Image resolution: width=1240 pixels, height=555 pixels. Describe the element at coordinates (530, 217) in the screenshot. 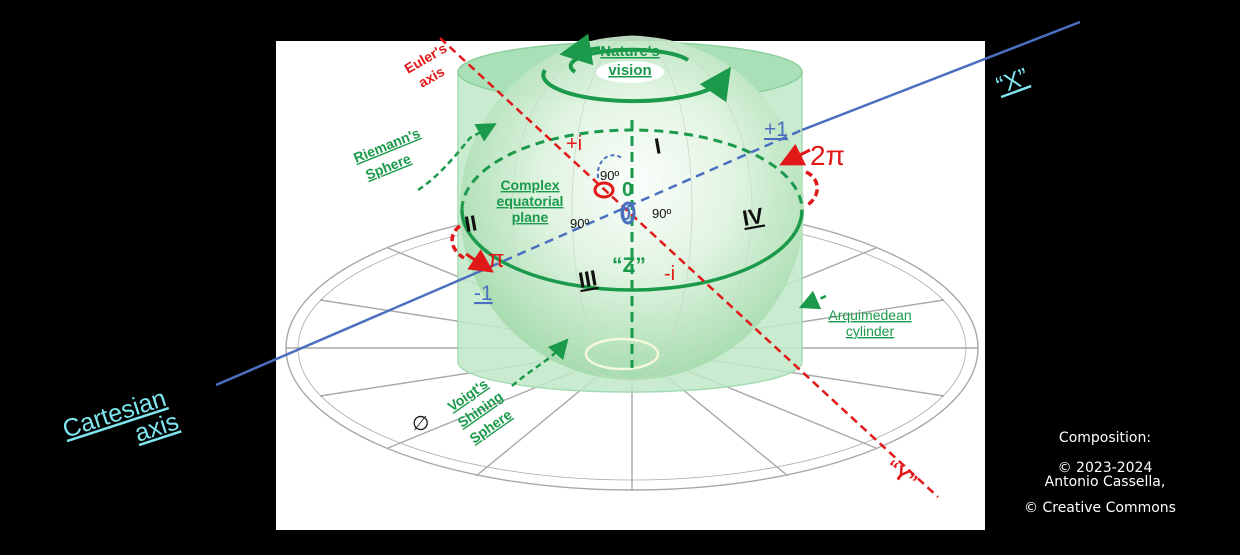

I see `complex-plane-label-line3: plane` at that location.